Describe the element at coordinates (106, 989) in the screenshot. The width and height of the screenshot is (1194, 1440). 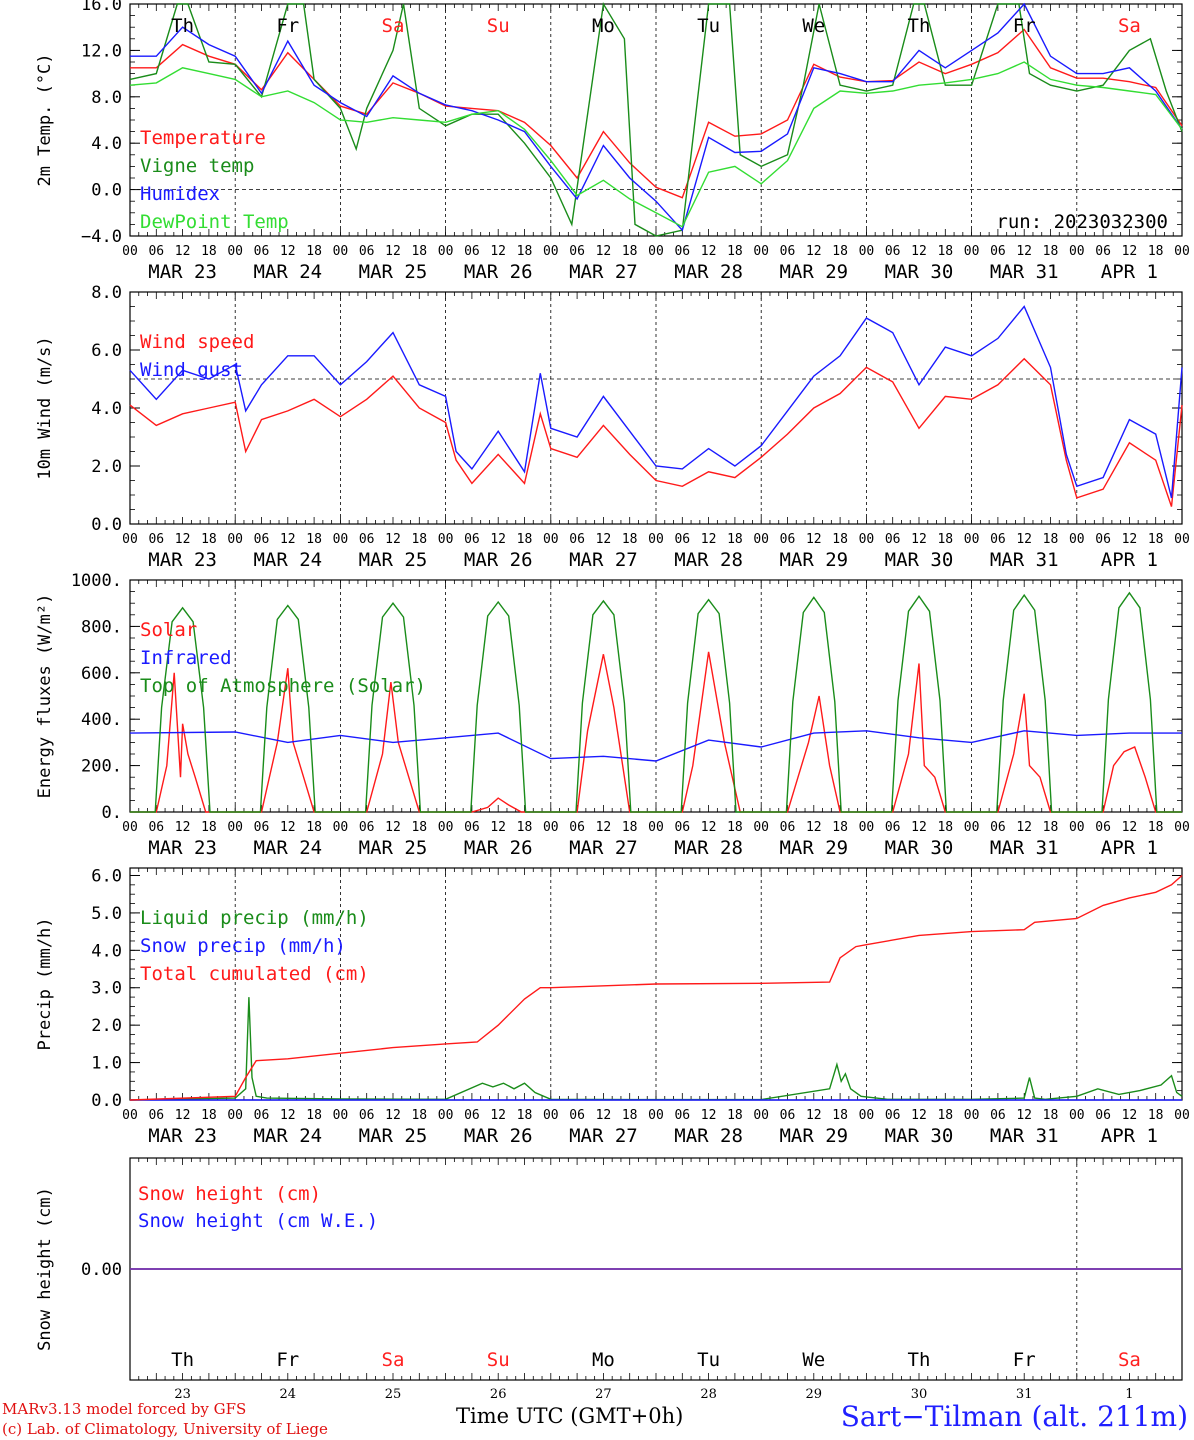
I see `y-tick-label: 3.0` at that location.